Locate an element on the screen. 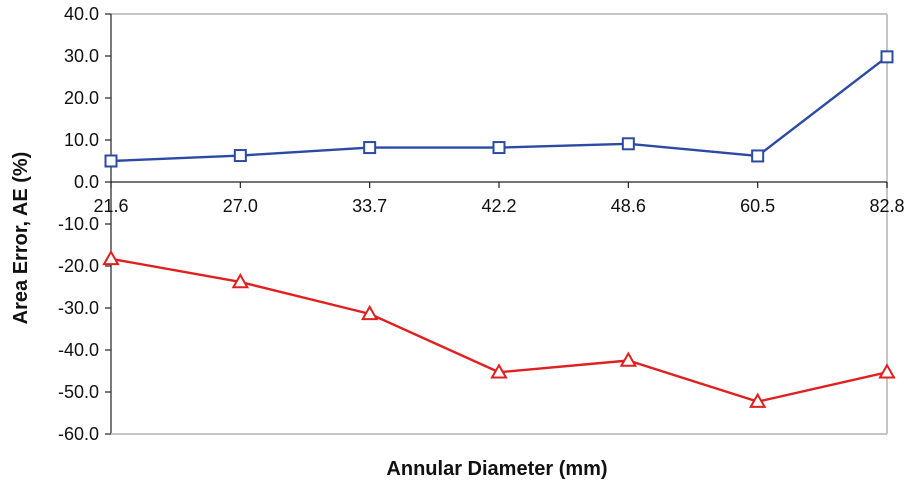  y-tick-label: 30.0 is located at coordinates (81, 56).